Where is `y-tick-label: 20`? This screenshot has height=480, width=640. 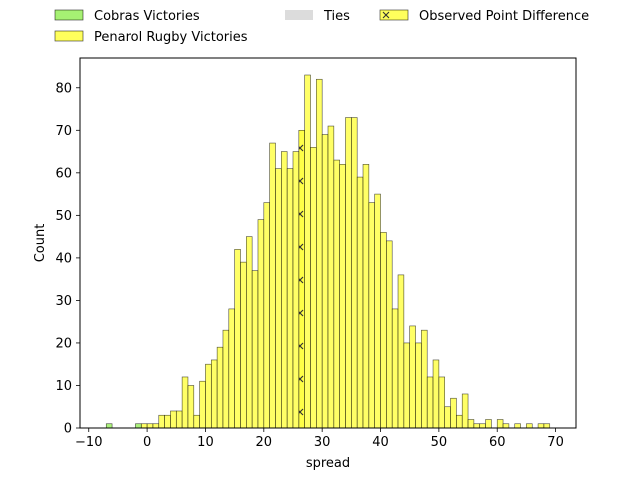
y-tick-label: 20 is located at coordinates (63, 343).